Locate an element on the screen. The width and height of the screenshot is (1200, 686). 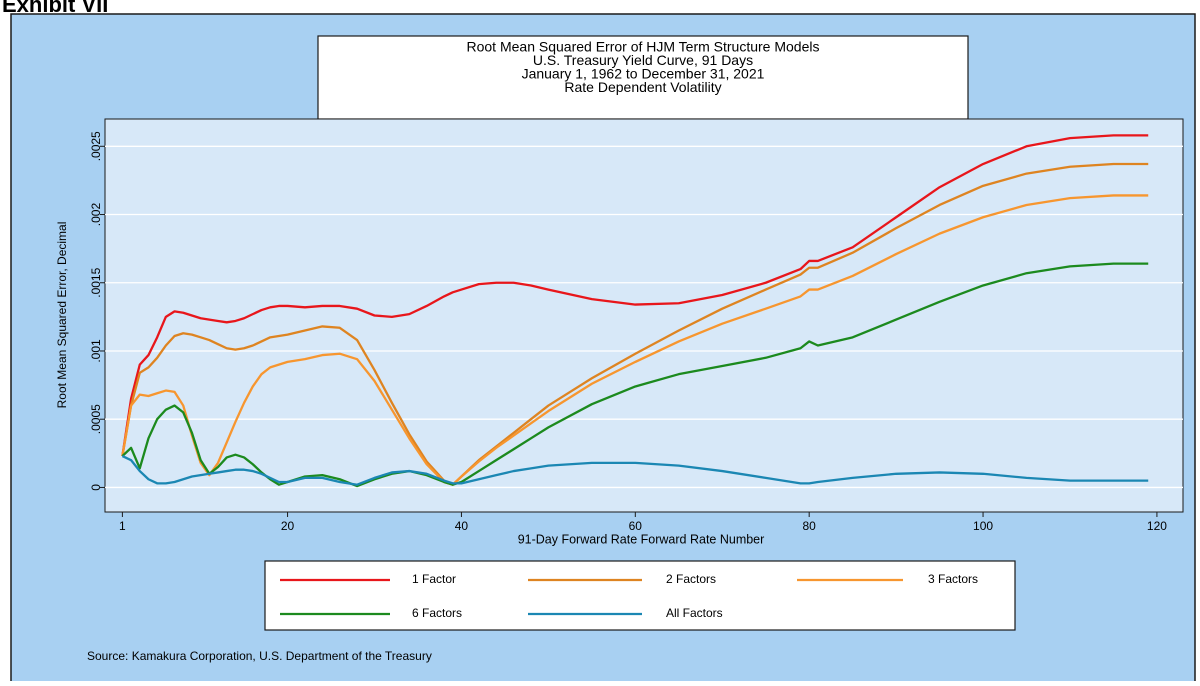
y-axis-title: Root Mean Squared Error, Decimal is located at coordinates (62, 315).